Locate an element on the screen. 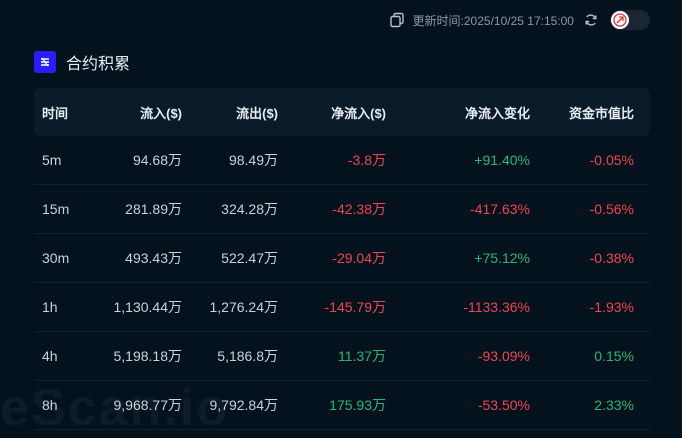  cell-net-change: -417.63% is located at coordinates (500, 209).